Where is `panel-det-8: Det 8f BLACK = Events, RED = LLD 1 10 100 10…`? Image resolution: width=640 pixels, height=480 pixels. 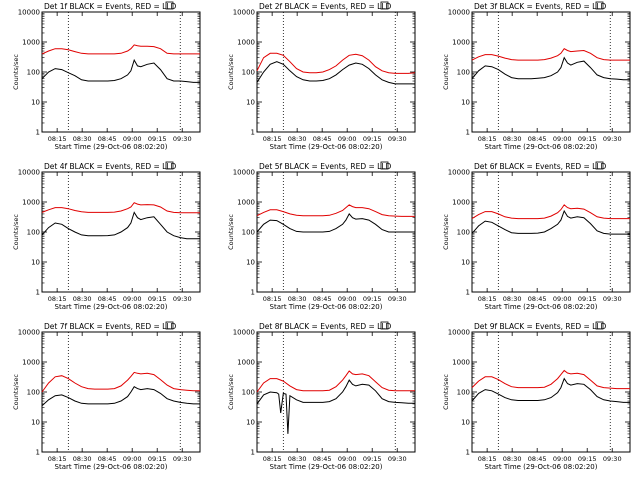
panel-det-8: Det 8f BLACK = Events, RED = LLD 1 10 100 10… is located at coordinates (321, 396).